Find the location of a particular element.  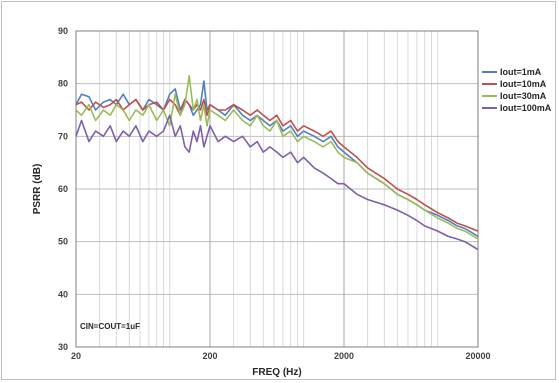

y-tick-labels: 30 40 50 60 70 80 90 is located at coordinates (63, 189).